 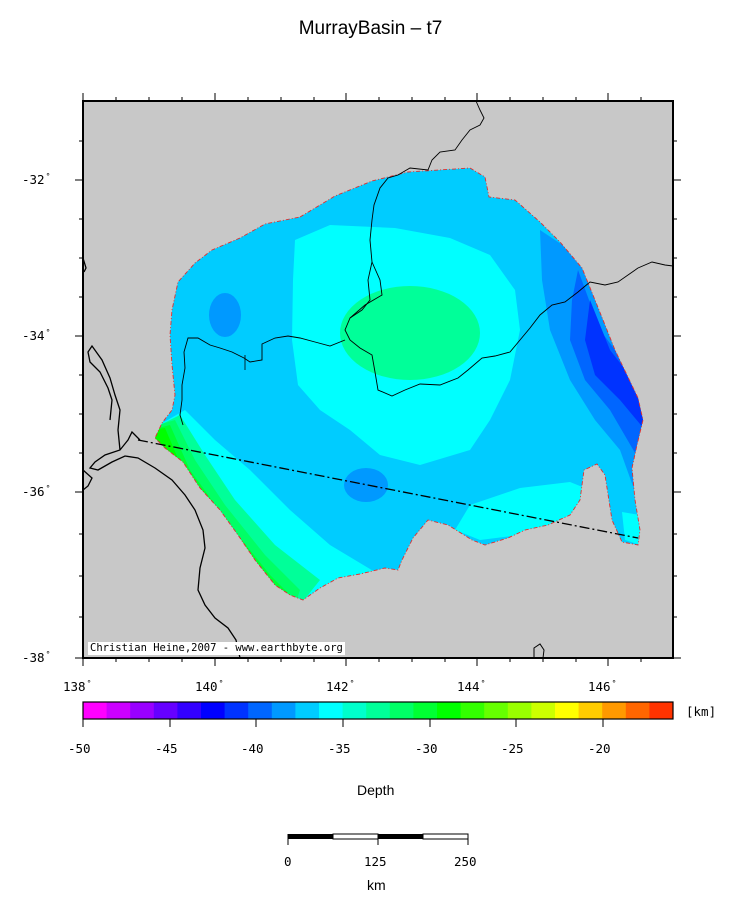 What do you see at coordinates (375, 861) in the screenshot?
I see `scale-tick-label: 125` at bounding box center [375, 861].